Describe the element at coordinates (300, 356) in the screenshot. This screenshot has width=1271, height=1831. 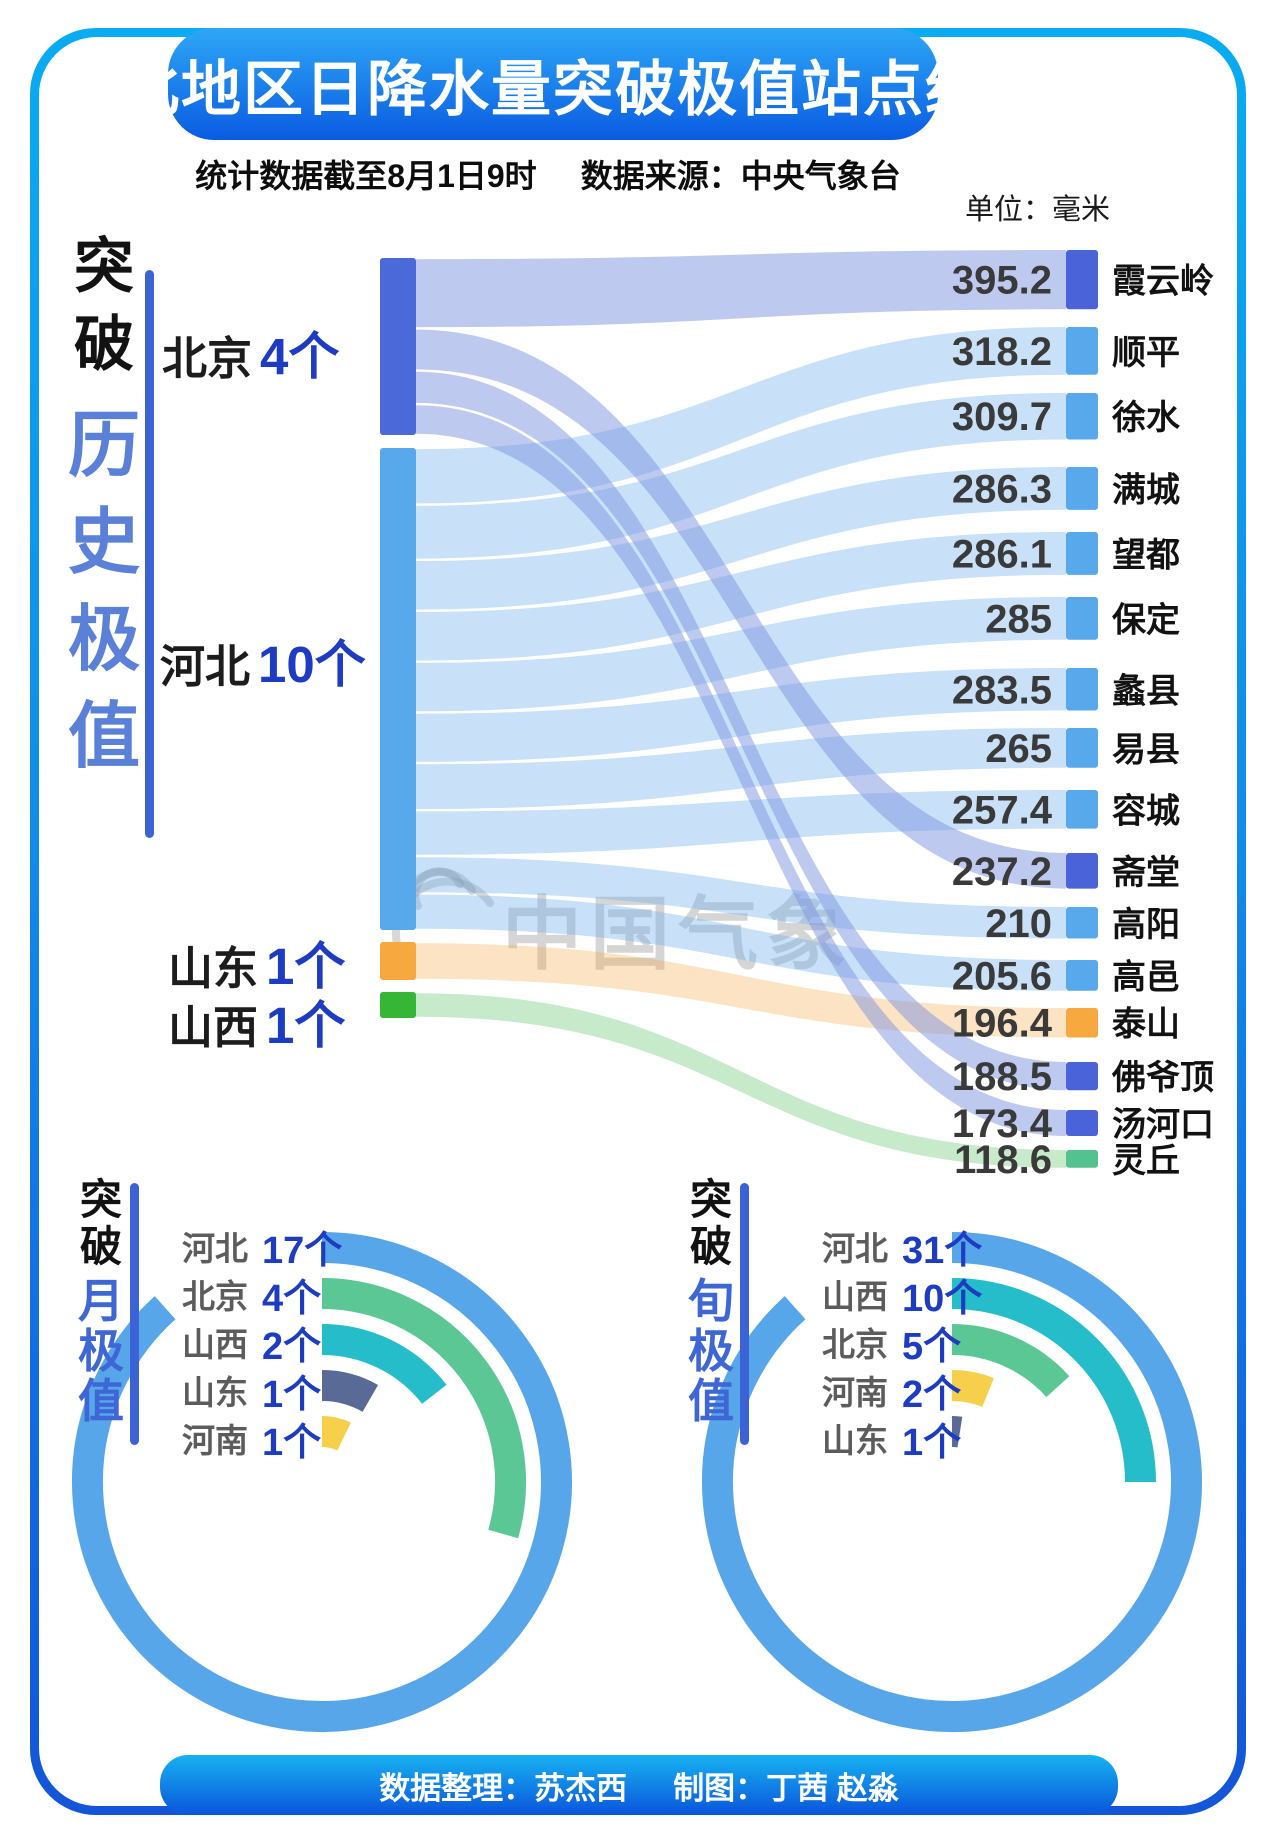
I see `source-station-count: 4个` at that location.